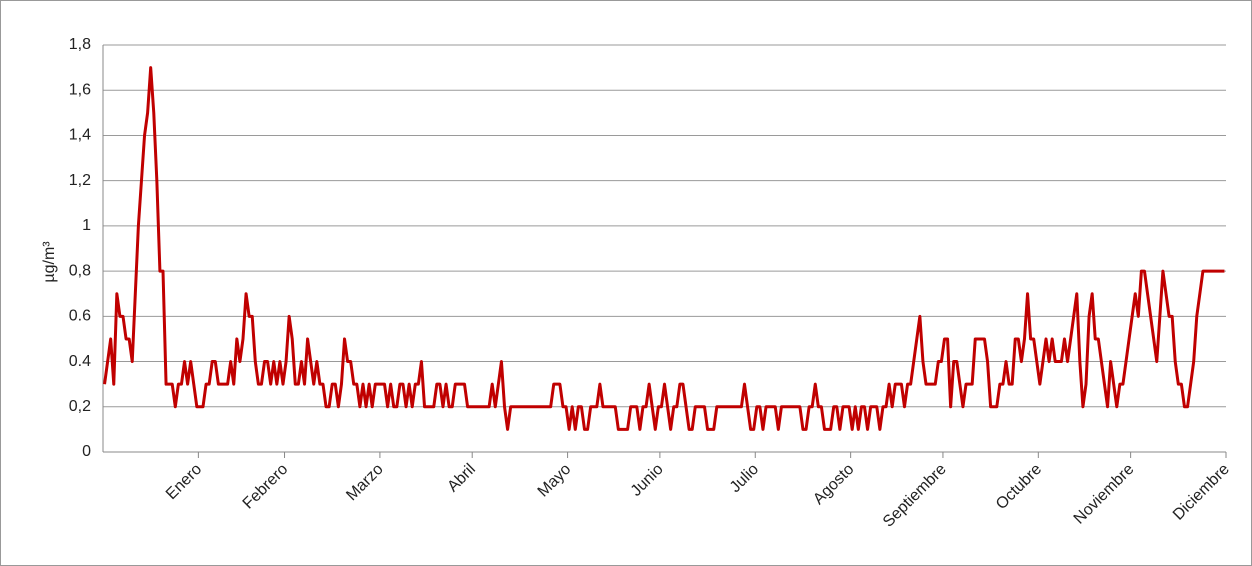  What do you see at coordinates (80, 316) in the screenshot?
I see `y-tick-label: 0.6` at bounding box center [80, 316].